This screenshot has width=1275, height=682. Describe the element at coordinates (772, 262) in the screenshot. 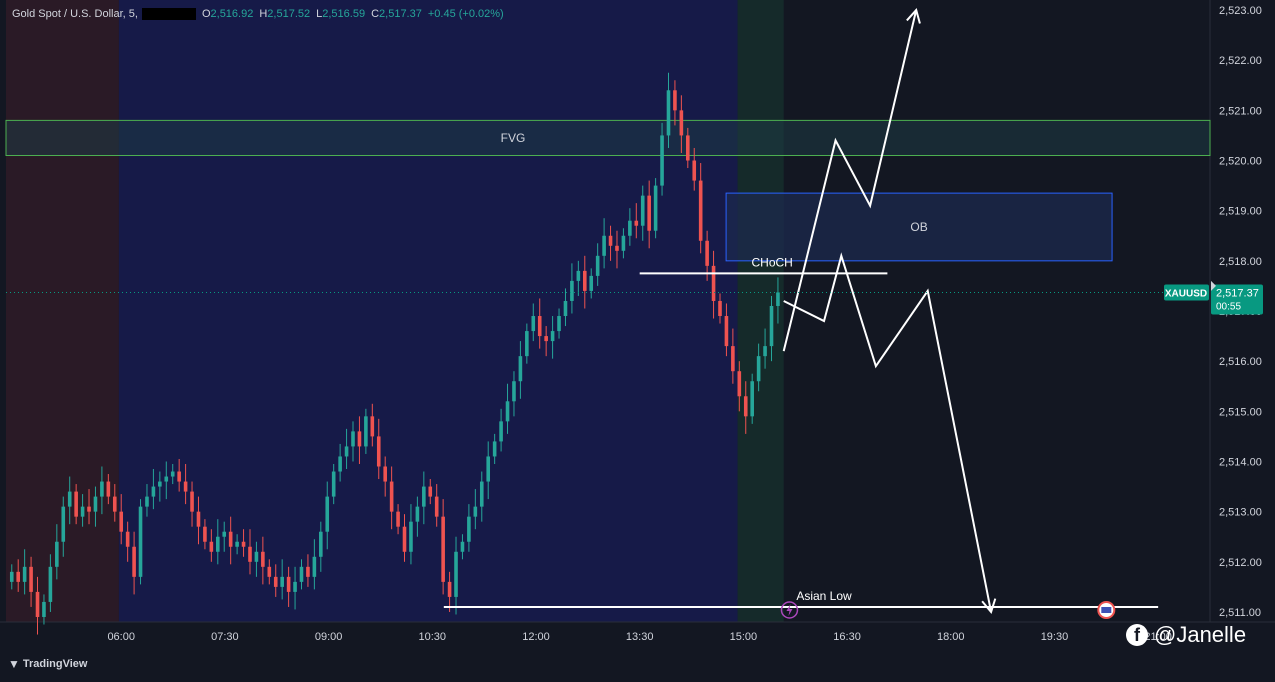

I see `level-label-choch: CHoCH` at that location.